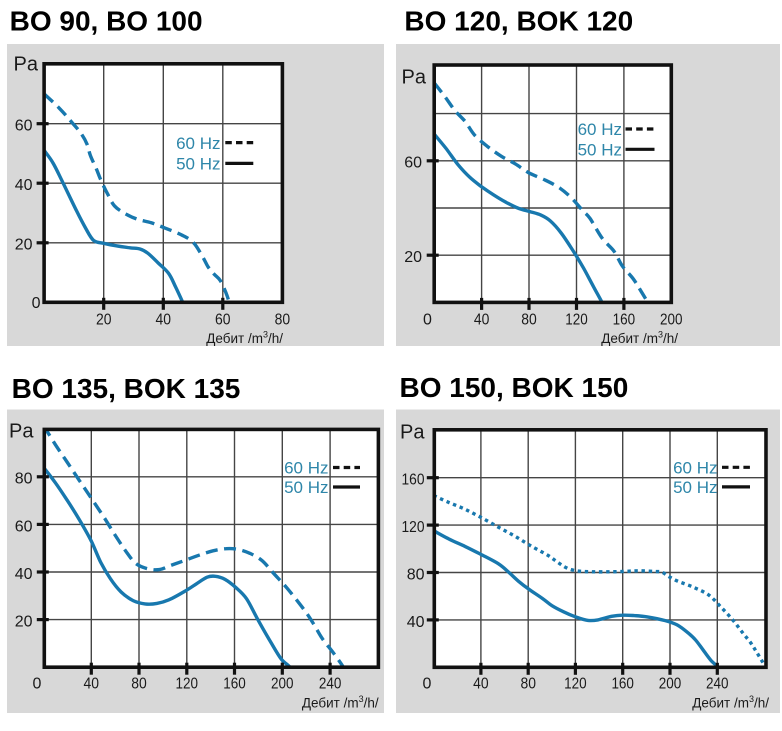 Image resolution: width=782 pixels, height=731 pixels. What do you see at coordinates (126, 388) in the screenshot?
I see `svg-text: BO 135, BOK 135` at bounding box center [126, 388].